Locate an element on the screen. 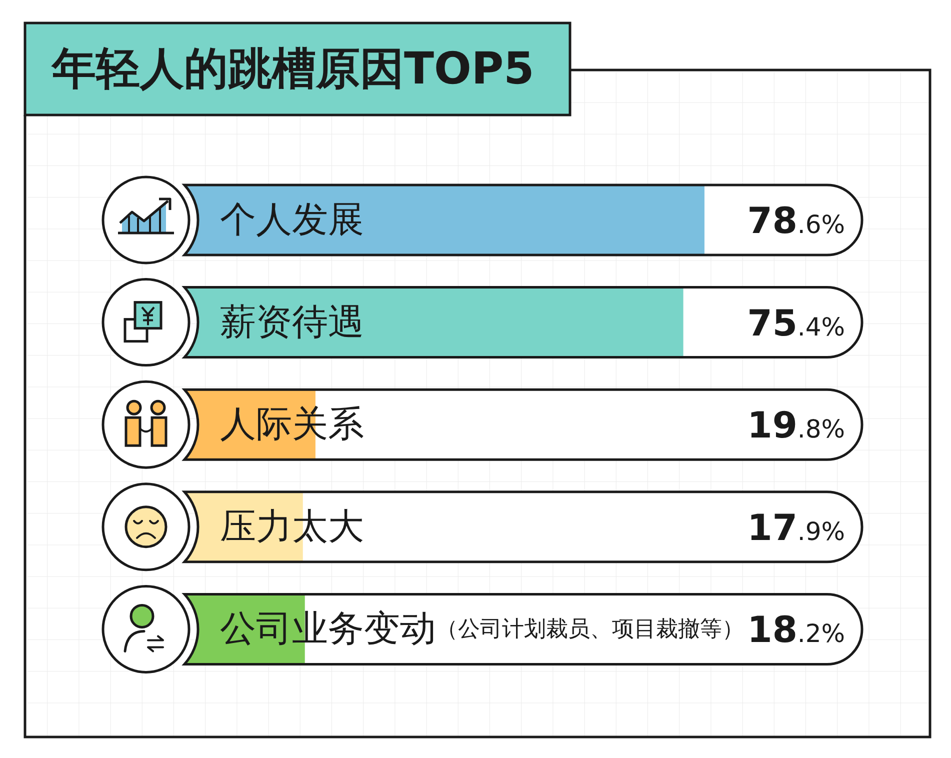 Image resolution: width=951 pixels, height=758 pixels. chart-title: 年轻人的跳槽原因TOP5 is located at coordinates (292, 69).